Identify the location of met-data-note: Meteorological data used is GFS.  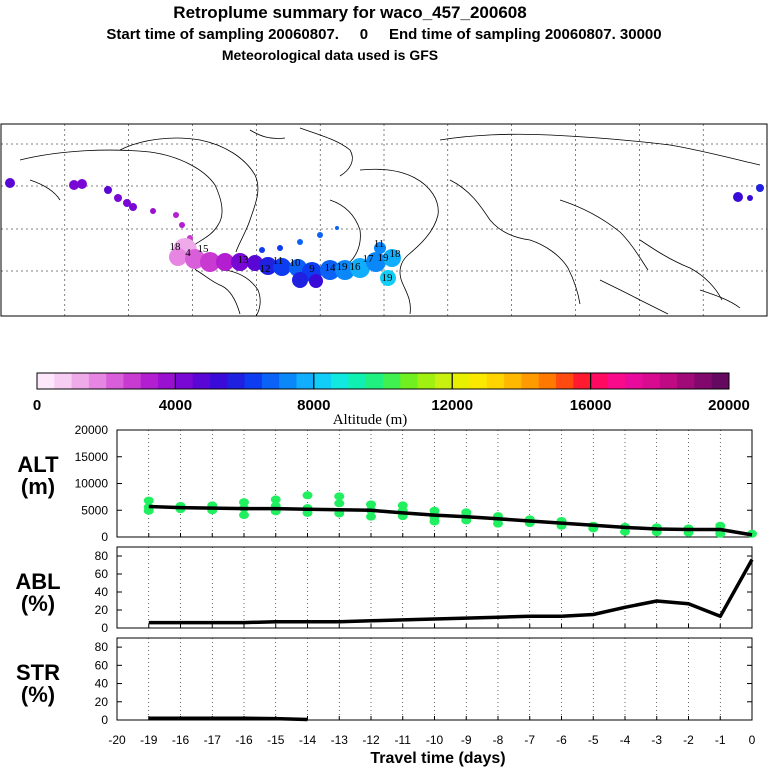
(330, 55).